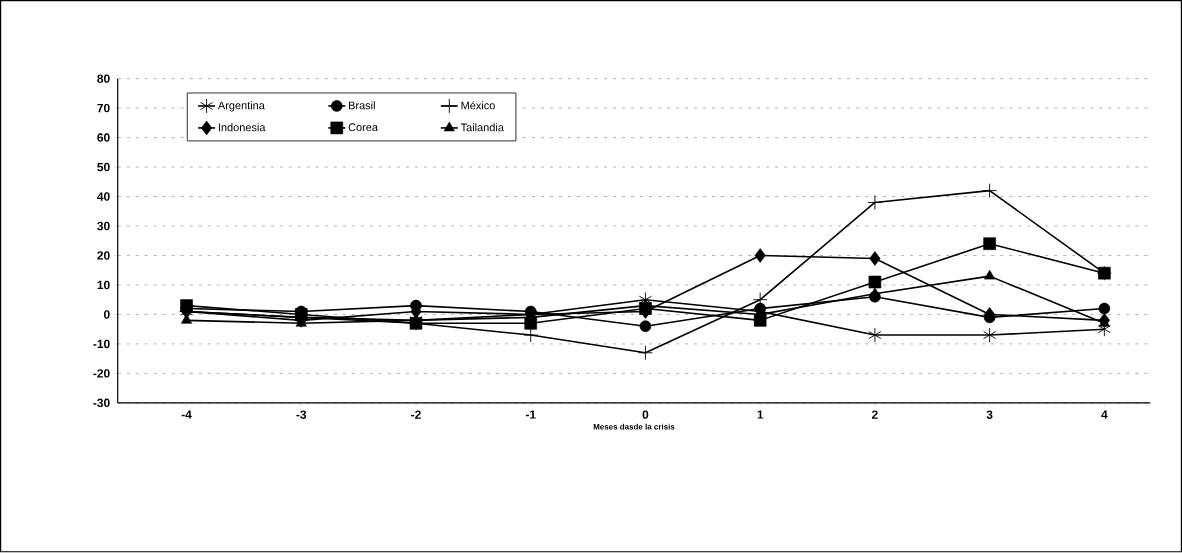 Image resolution: width=1182 pixels, height=553 pixels. Describe the element at coordinates (241, 106) in the screenshot. I see `legend-label: Argentina` at that location.